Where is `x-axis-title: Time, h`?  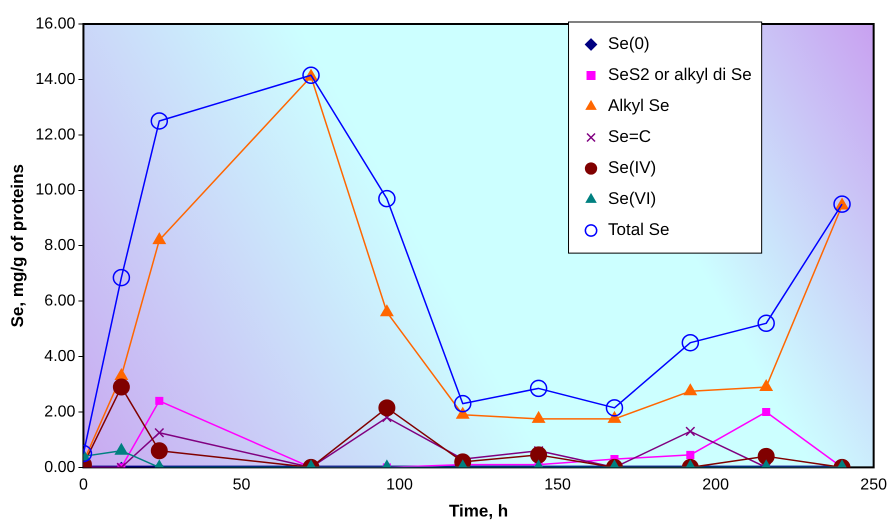 x-axis-title: Time, h is located at coordinates (478, 510).